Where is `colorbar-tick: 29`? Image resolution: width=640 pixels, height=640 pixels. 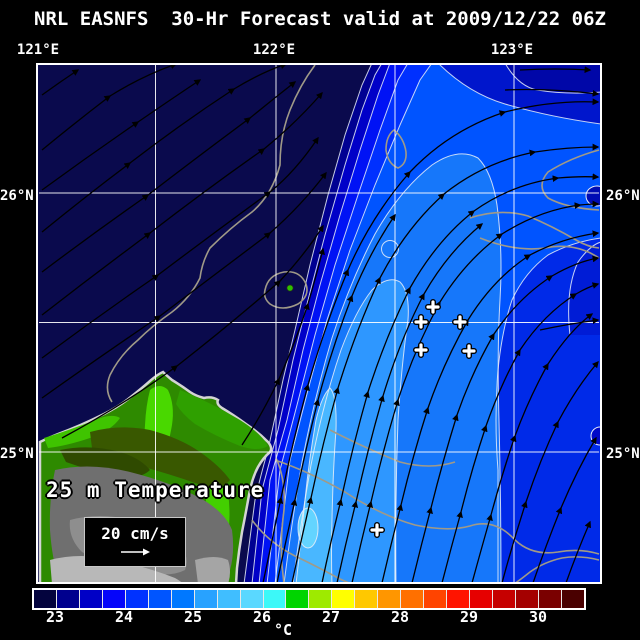
colorbar-tick: 29 is located at coordinates (469, 617).